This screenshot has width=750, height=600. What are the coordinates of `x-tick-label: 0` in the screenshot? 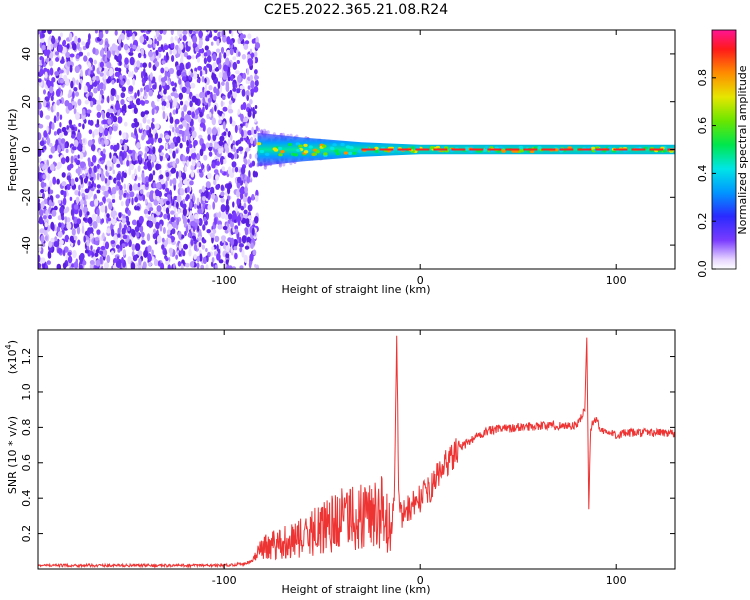 It's located at (420, 580).